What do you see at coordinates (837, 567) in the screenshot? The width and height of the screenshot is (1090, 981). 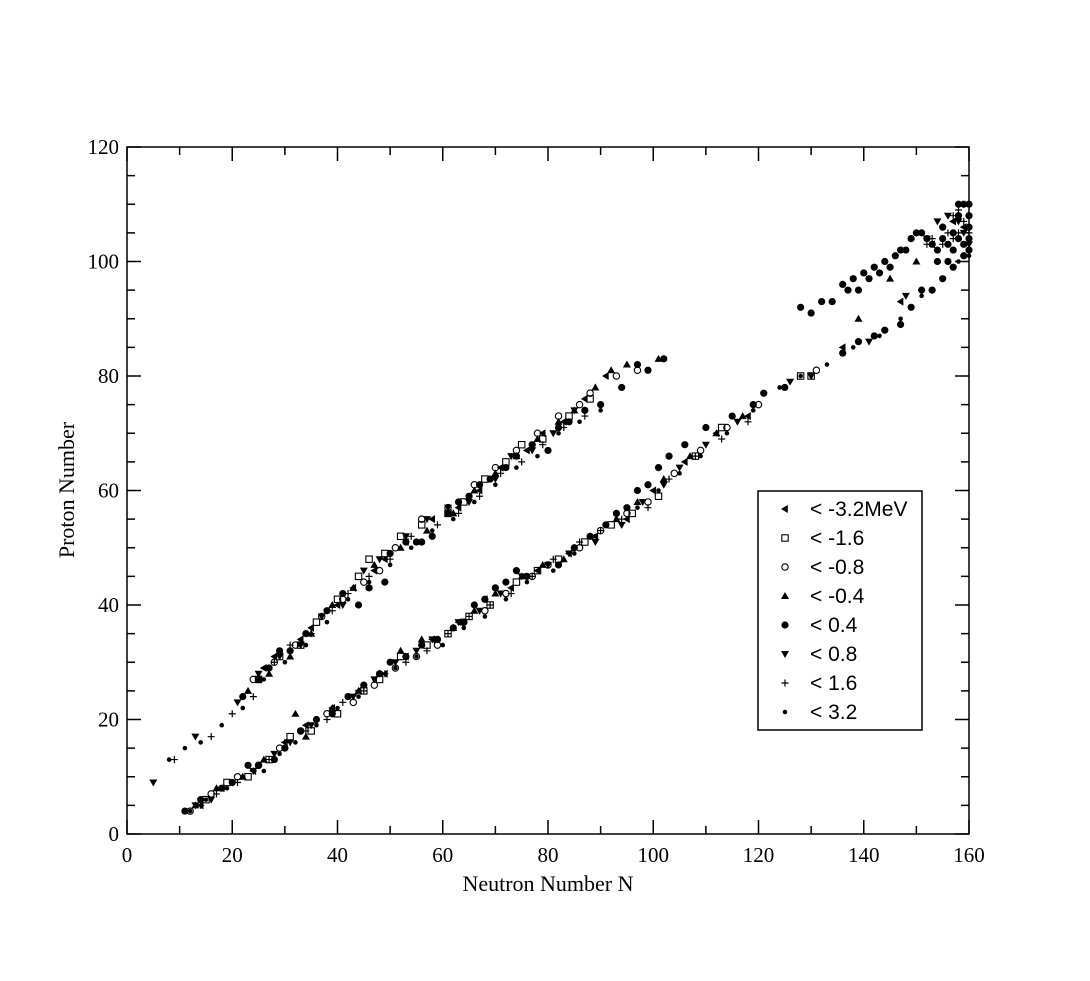 I see `legend-label: < -0.8` at bounding box center [837, 567].